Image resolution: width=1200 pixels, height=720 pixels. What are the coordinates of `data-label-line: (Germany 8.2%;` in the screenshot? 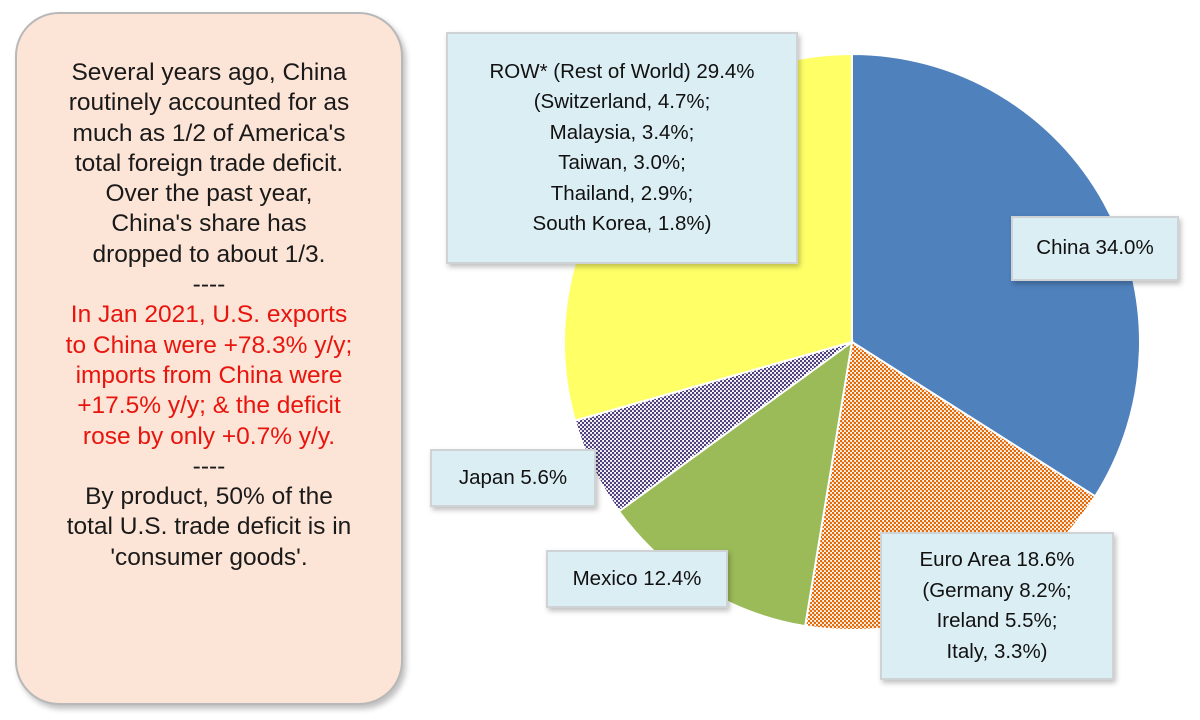 It's located at (997, 590).